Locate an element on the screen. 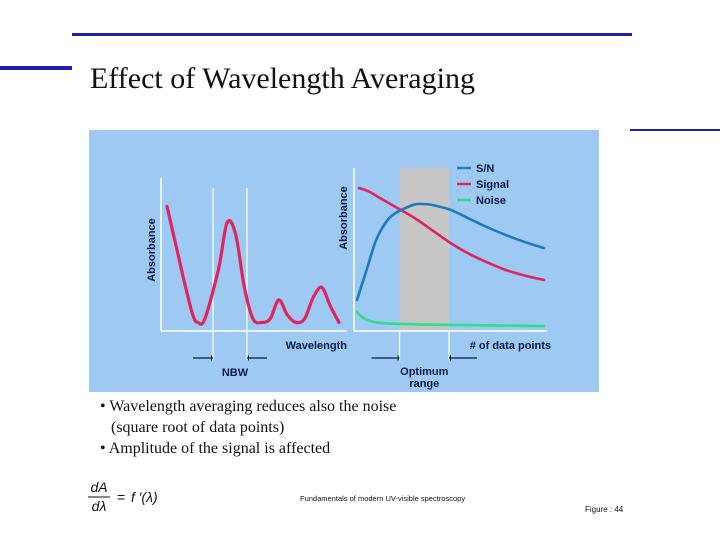  nbw-arrowhead-right is located at coordinates (248, 358).